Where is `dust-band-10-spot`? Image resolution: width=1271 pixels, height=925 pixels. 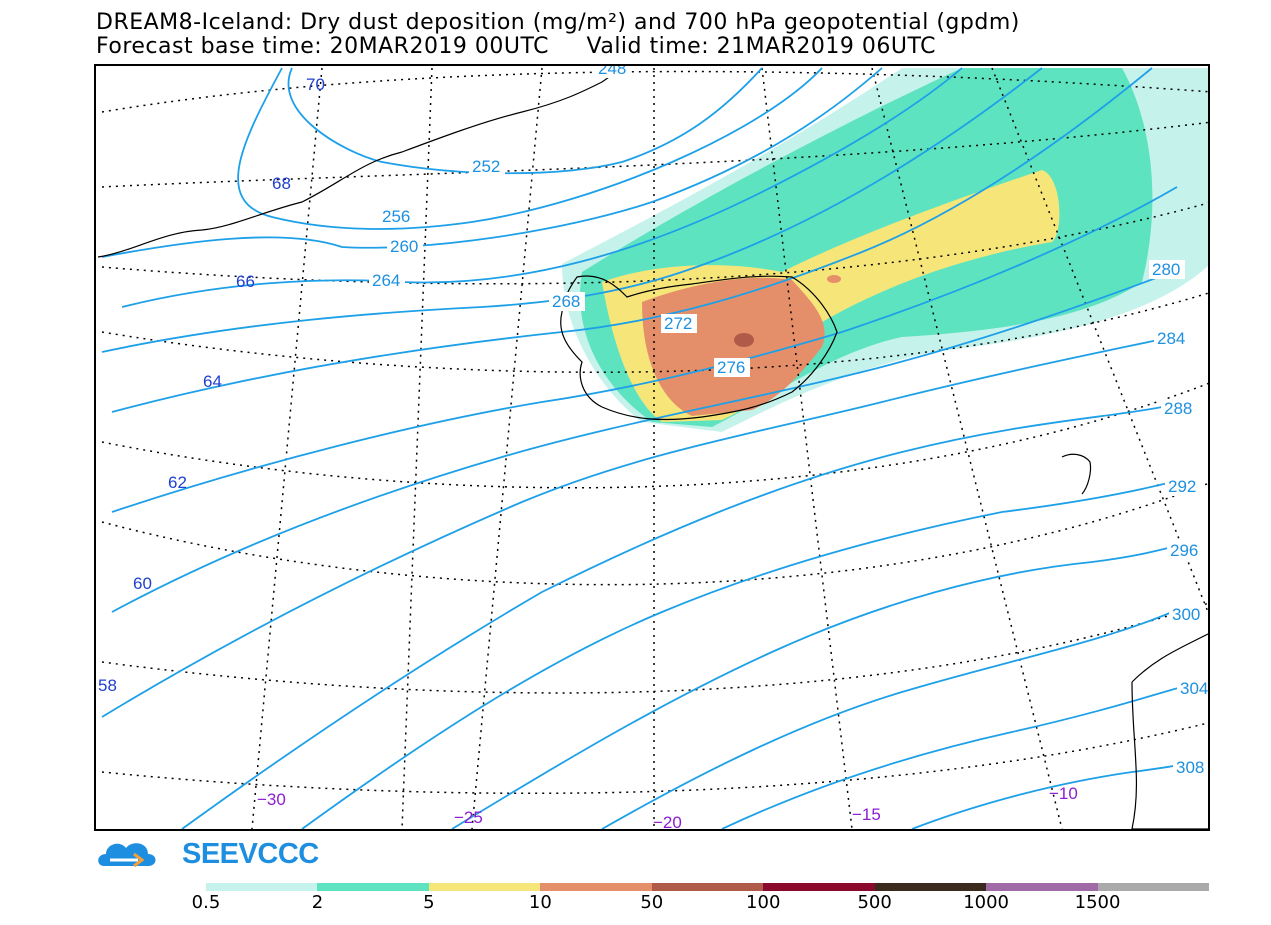
dust-band-10-spot is located at coordinates (834, 279).